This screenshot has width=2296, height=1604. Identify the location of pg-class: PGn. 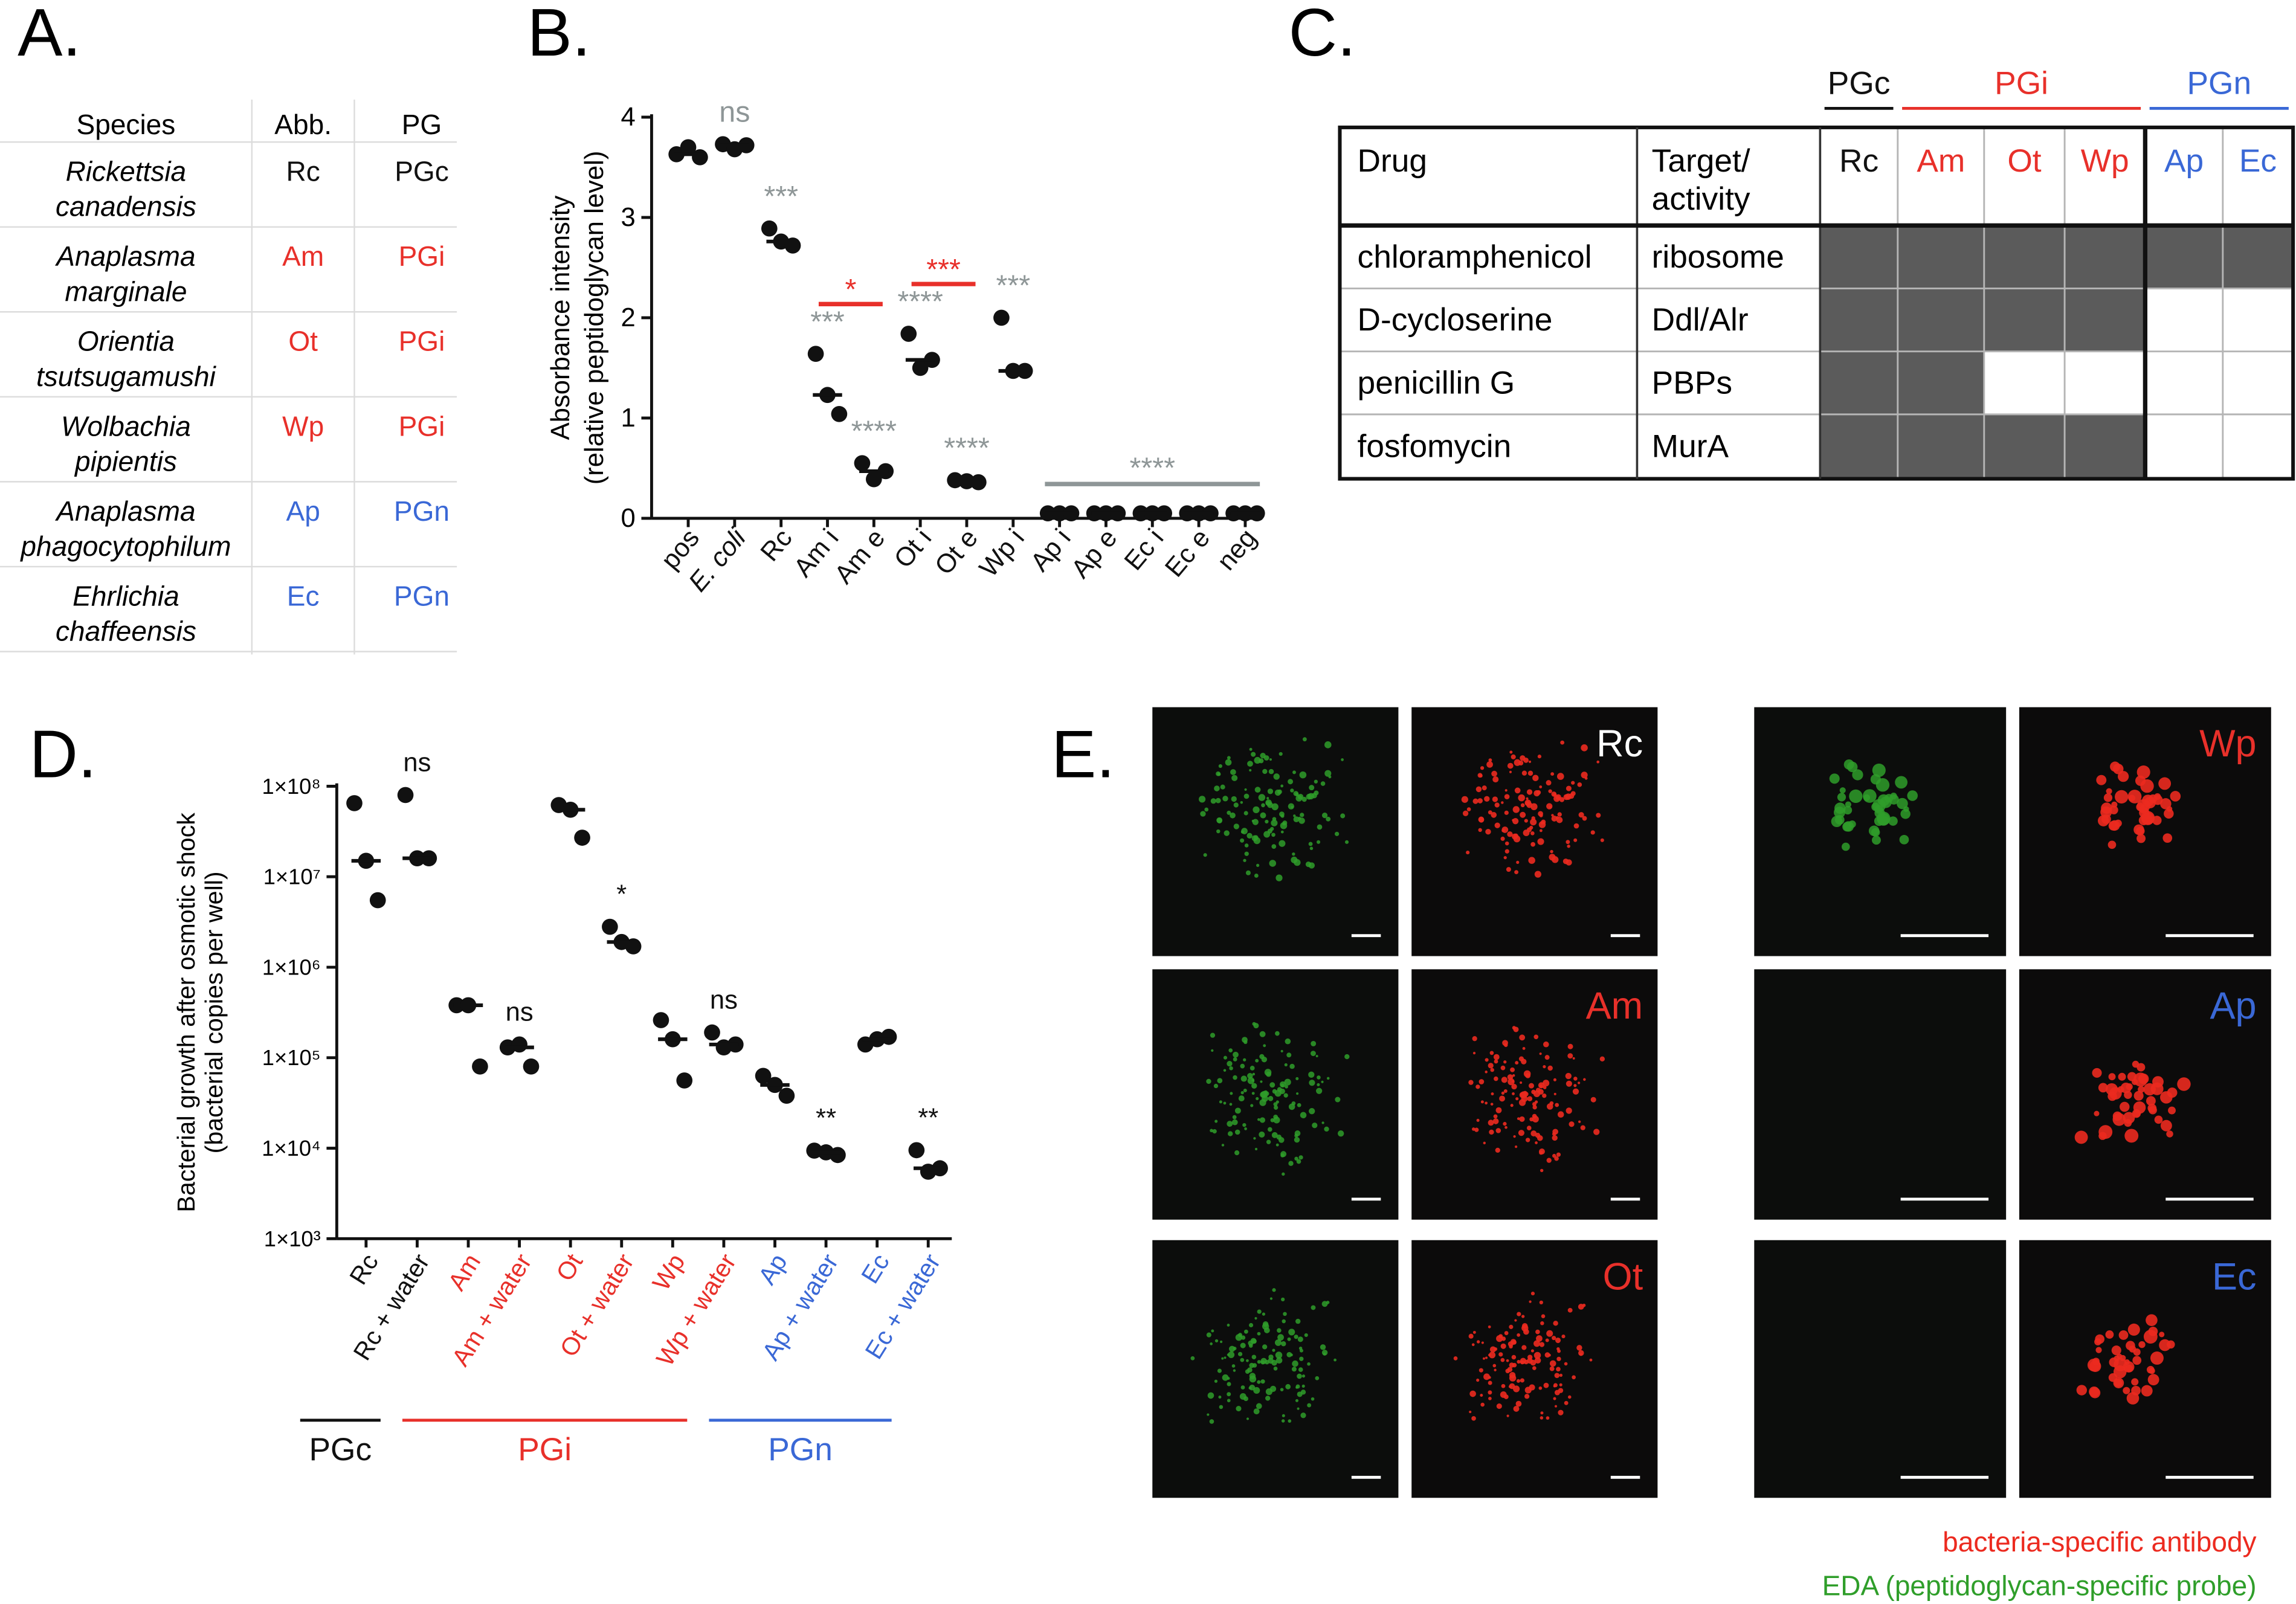
(422, 595).